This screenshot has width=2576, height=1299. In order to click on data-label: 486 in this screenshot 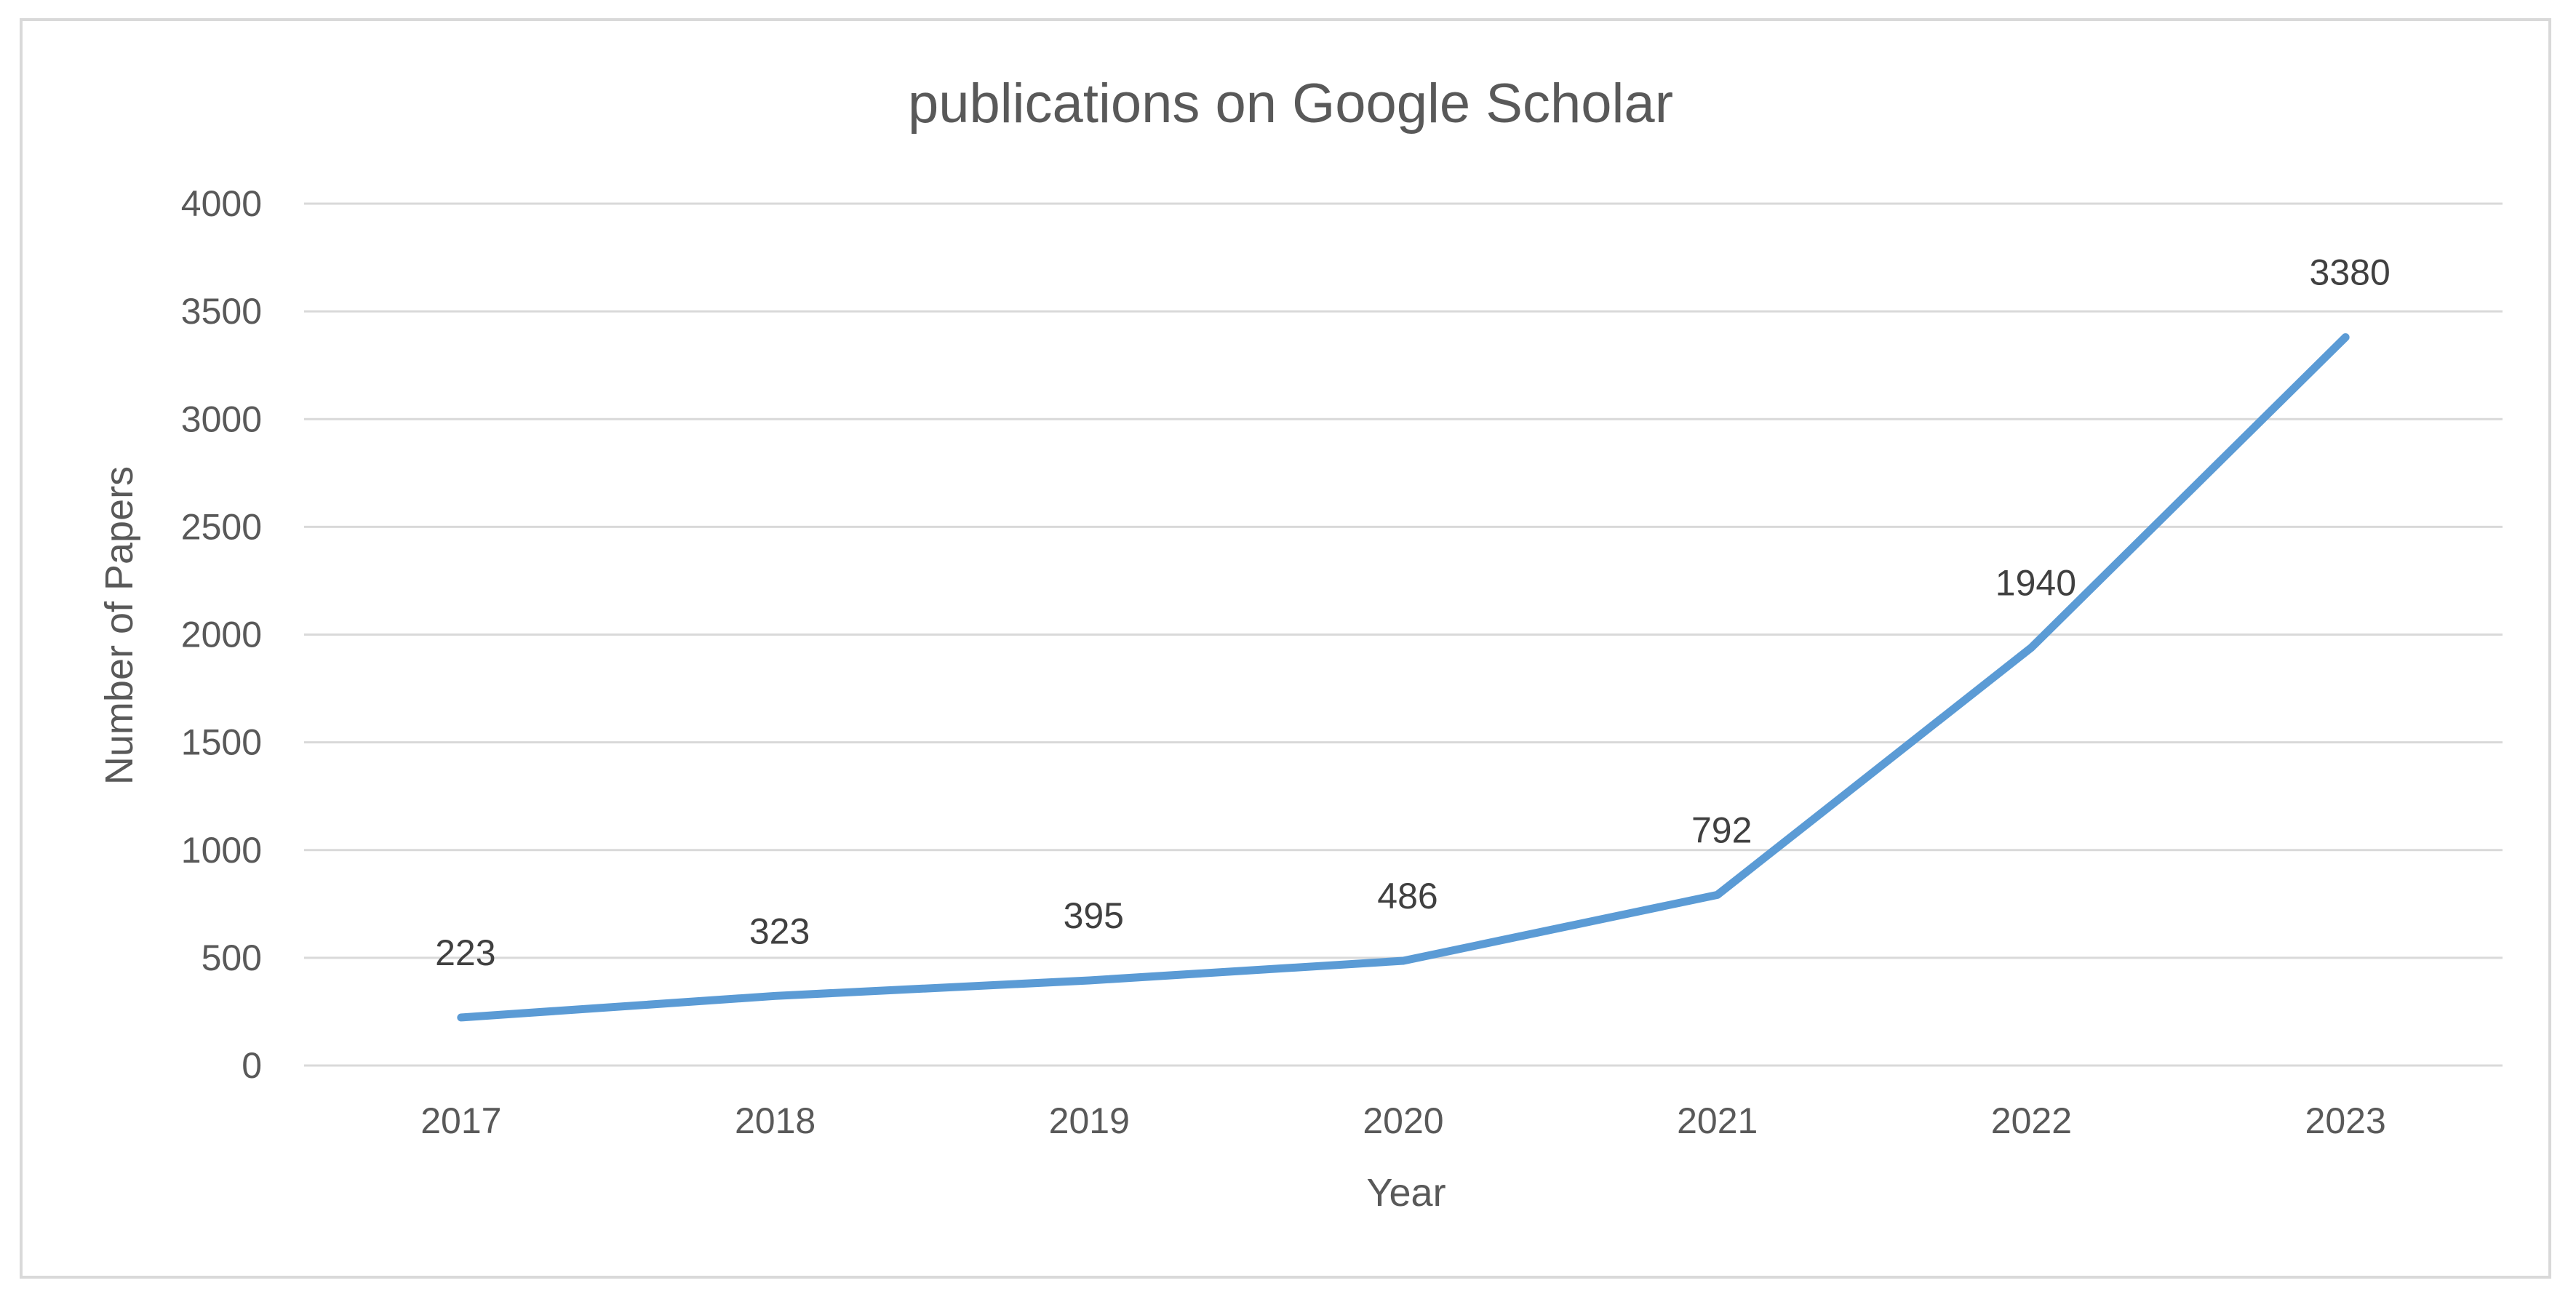, I will do `click(1407, 896)`.